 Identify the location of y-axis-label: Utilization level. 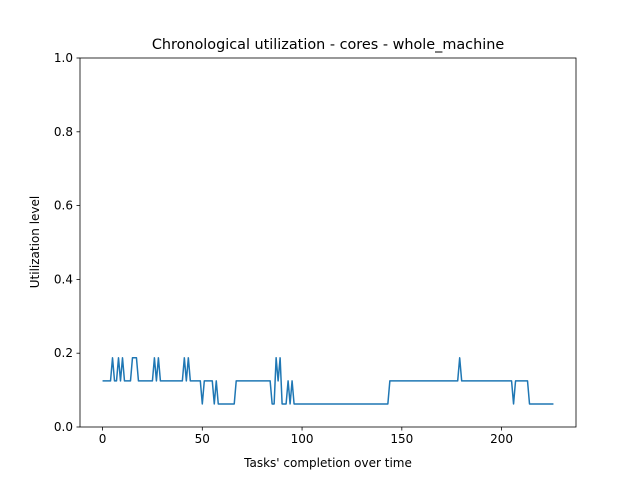
(35, 242).